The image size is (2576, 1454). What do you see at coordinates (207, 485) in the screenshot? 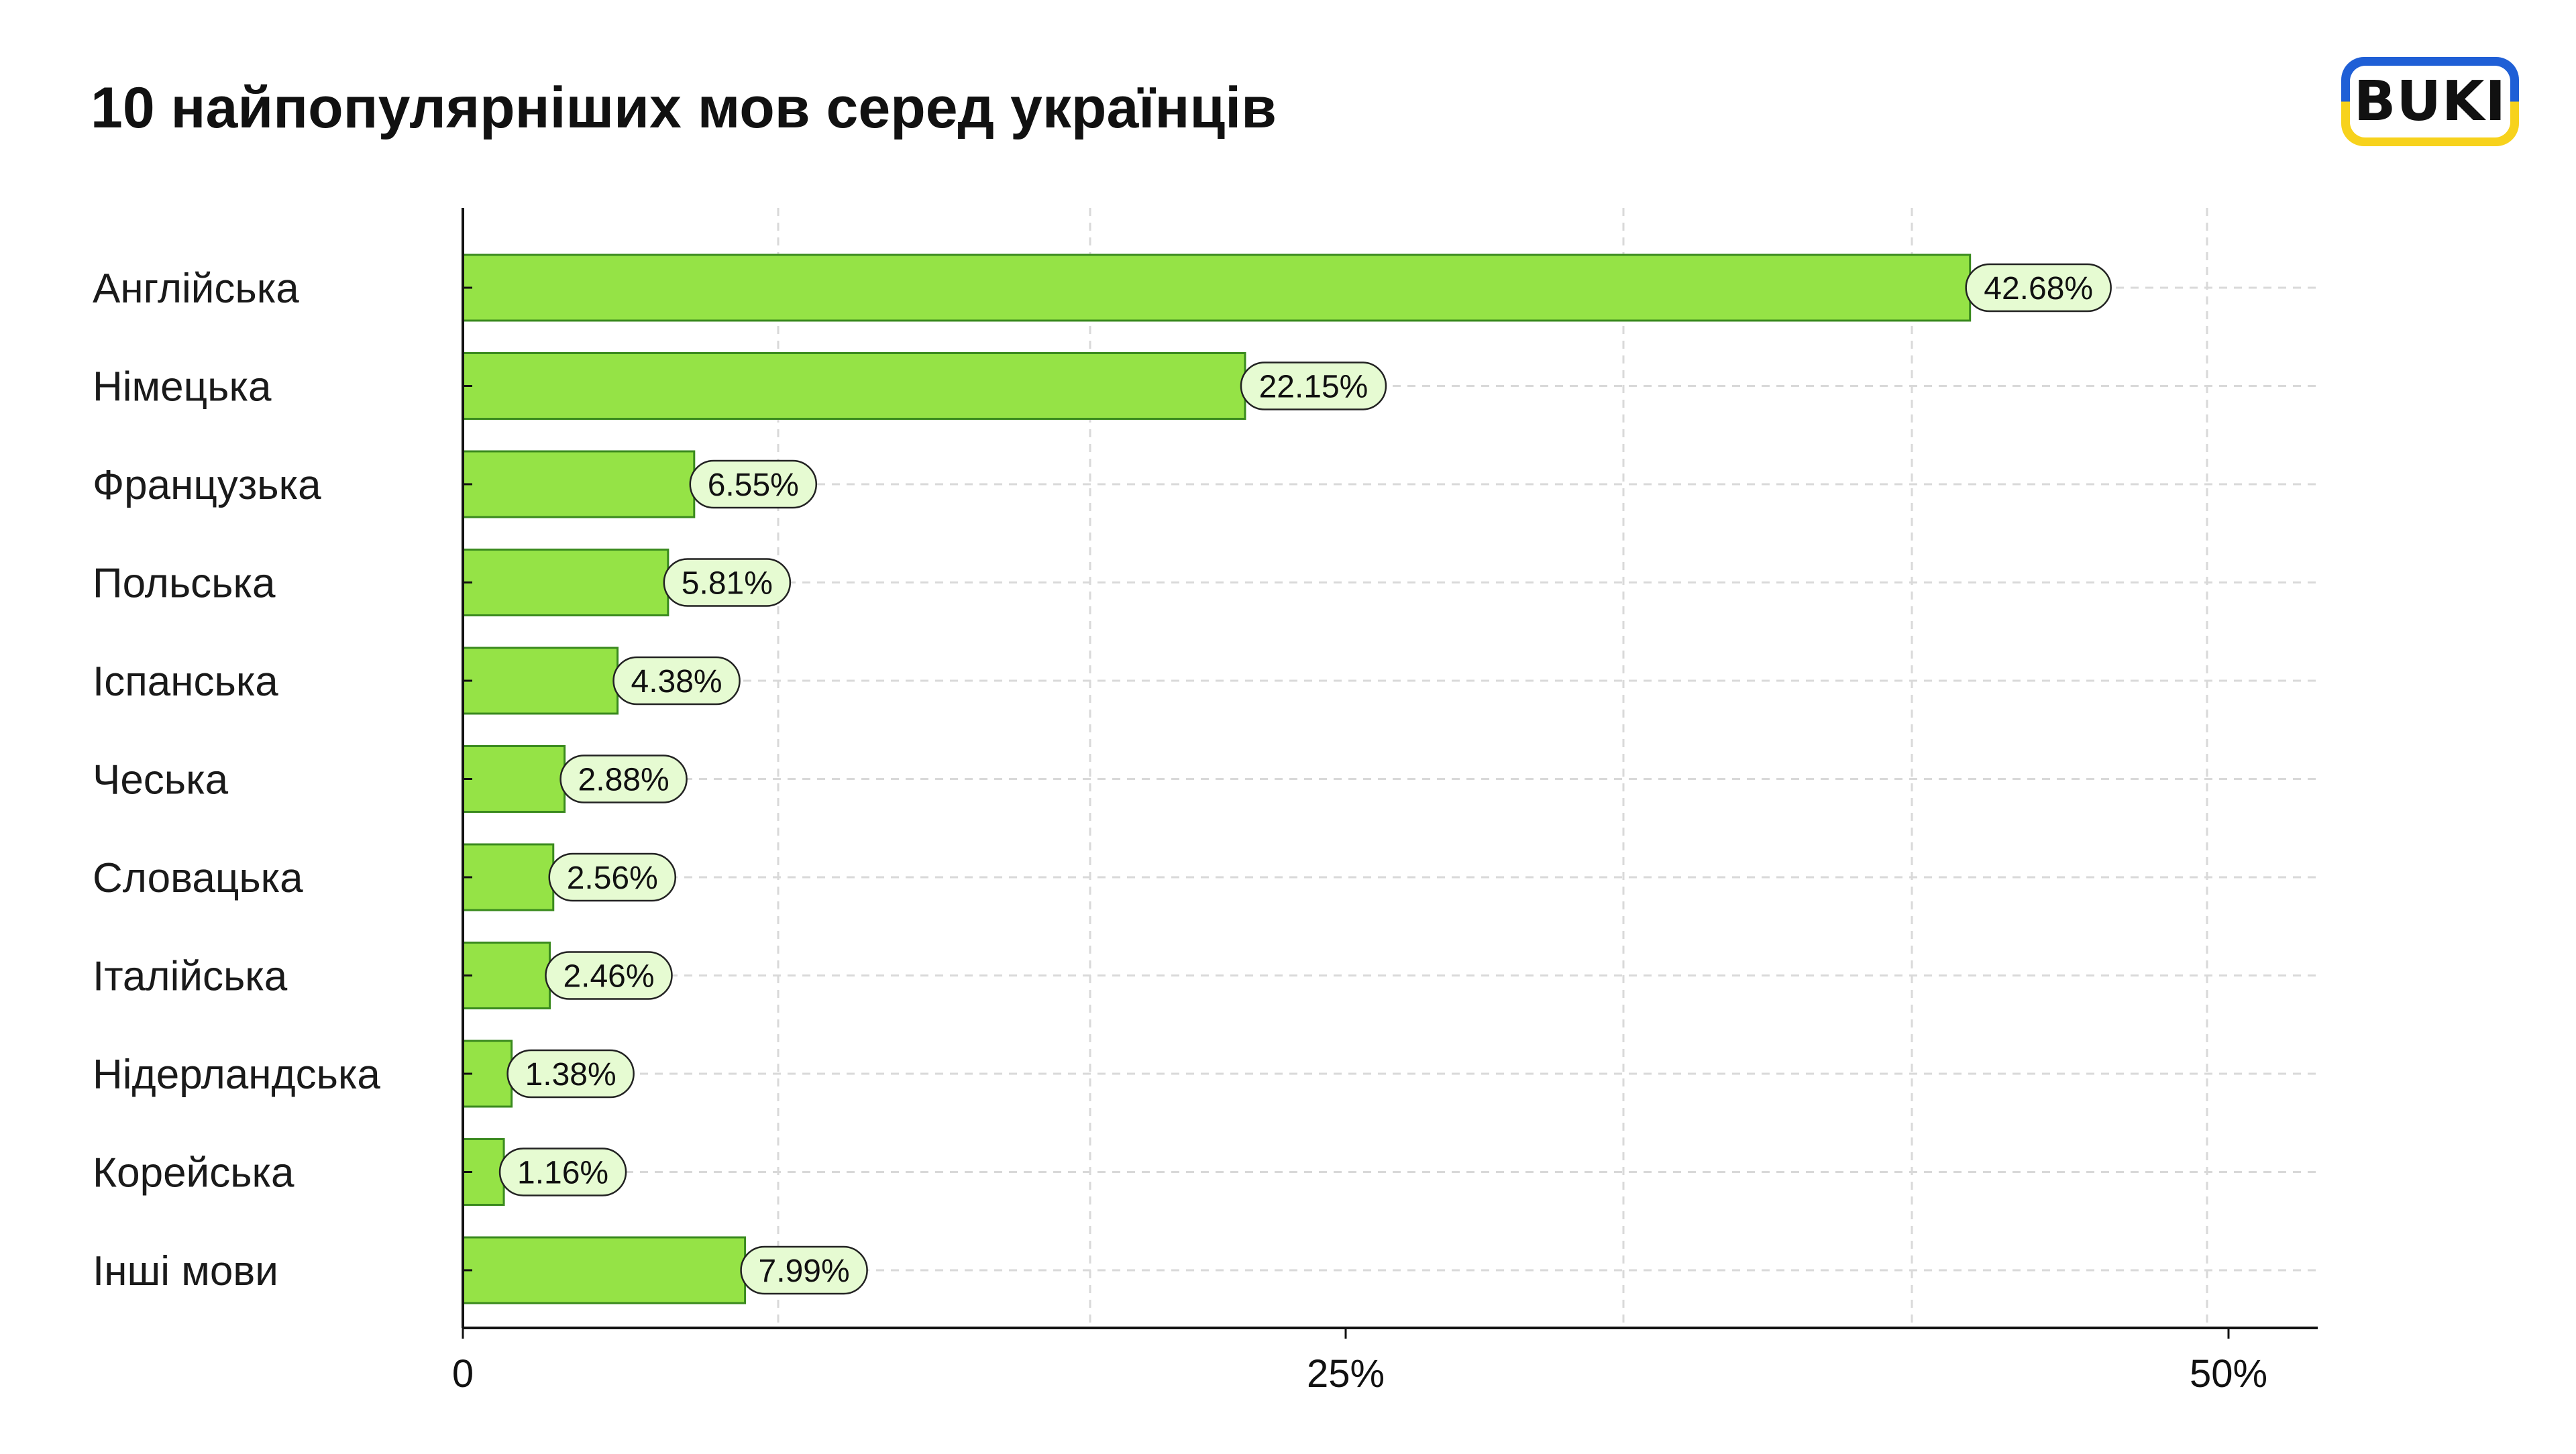
I see `category-label: Французька` at bounding box center [207, 485].